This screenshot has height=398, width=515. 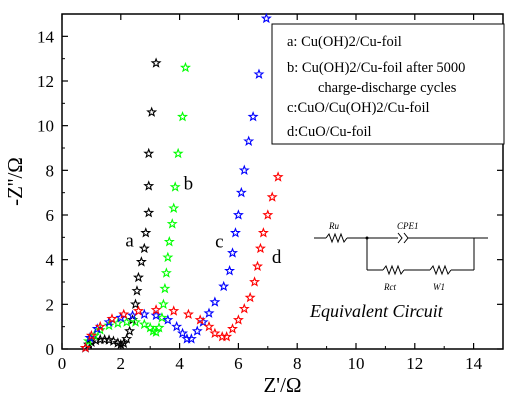 What do you see at coordinates (356, 363) in the screenshot?
I see `x-tick-label: 10` at bounding box center [356, 363].